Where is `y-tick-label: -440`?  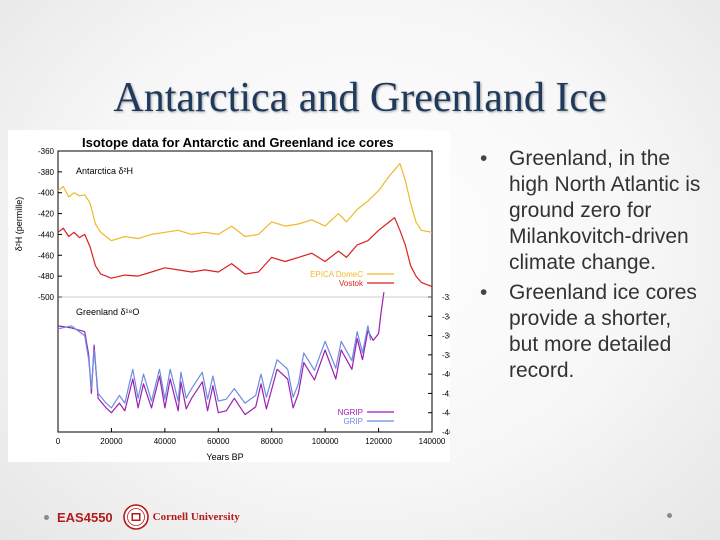
y-tick-label: -440 is located at coordinates (46, 234).